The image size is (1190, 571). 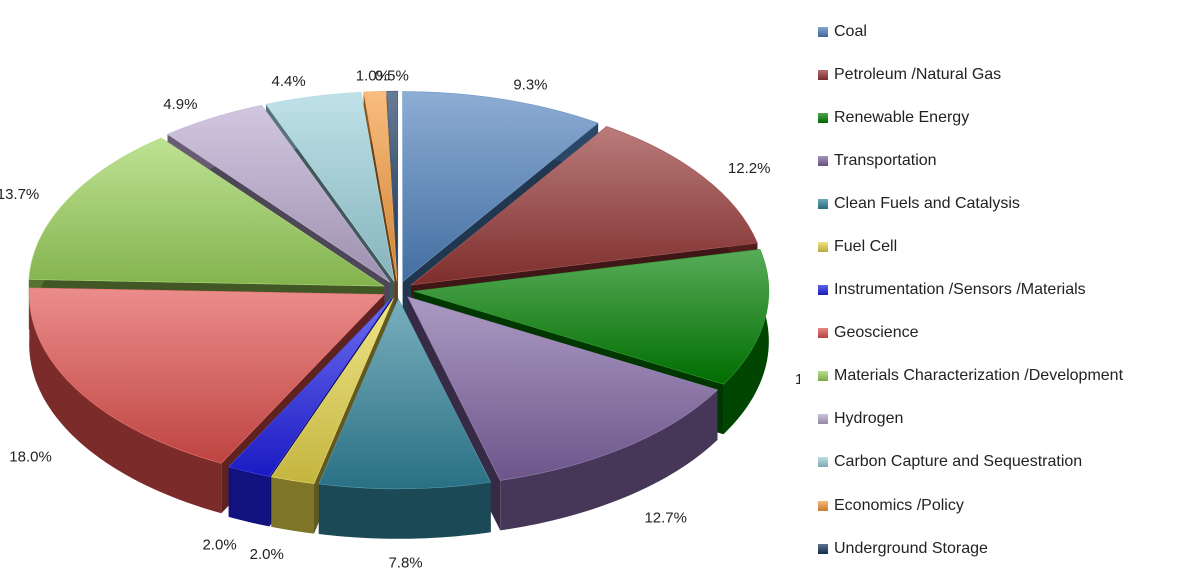 I want to click on legend-label: Renewable Energy, so click(x=902, y=117).